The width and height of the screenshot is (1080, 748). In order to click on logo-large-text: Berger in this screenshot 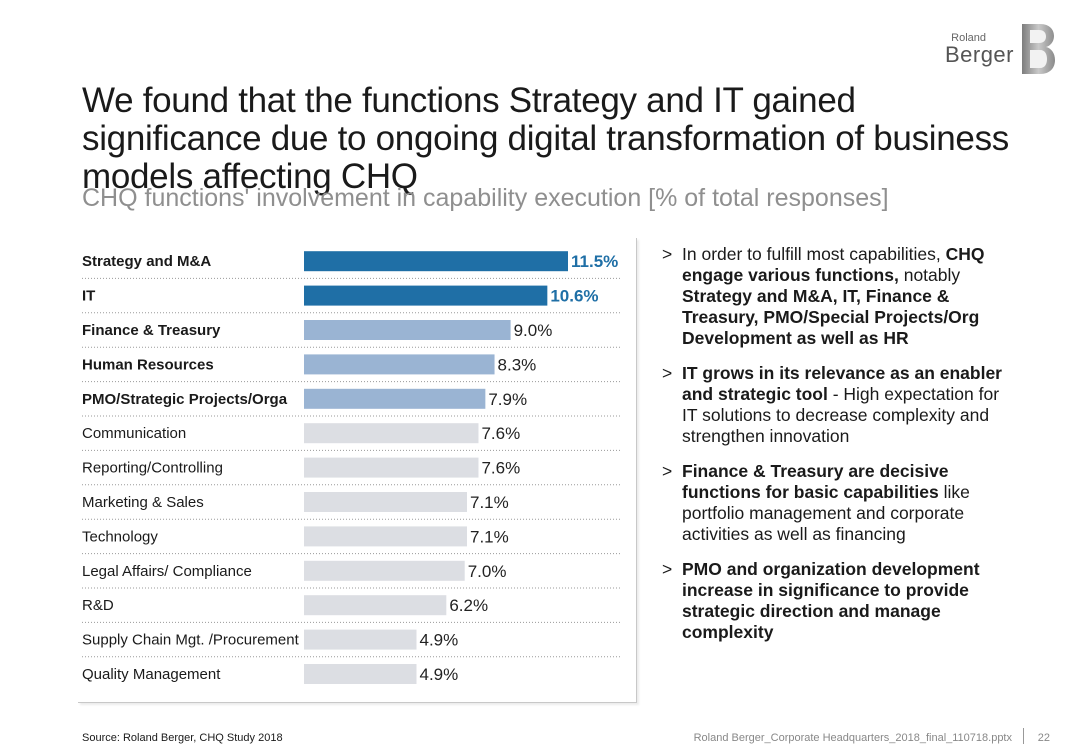, I will do `click(979, 54)`.